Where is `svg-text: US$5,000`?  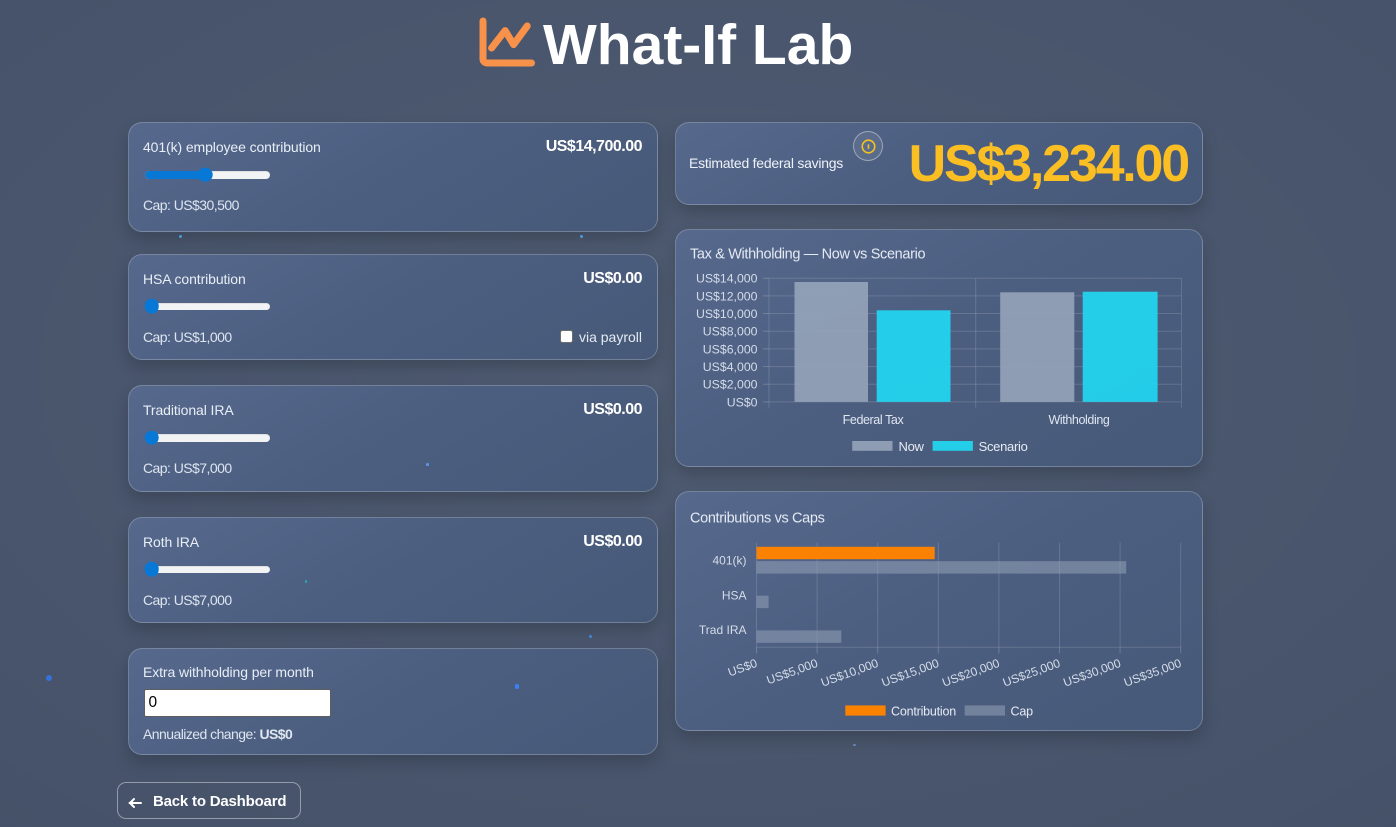 svg-text: US$5,000 is located at coordinates (792, 672).